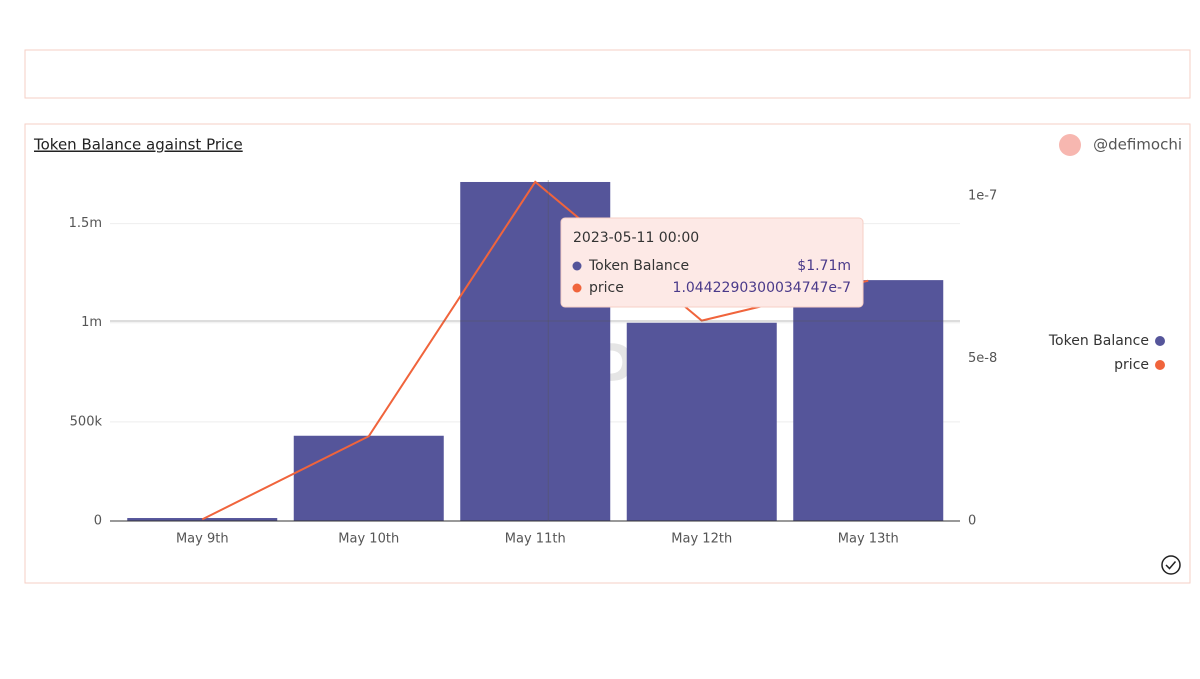 The width and height of the screenshot is (1200, 679). What do you see at coordinates (1137, 145) in the screenshot?
I see `author: @defimochi` at bounding box center [1137, 145].